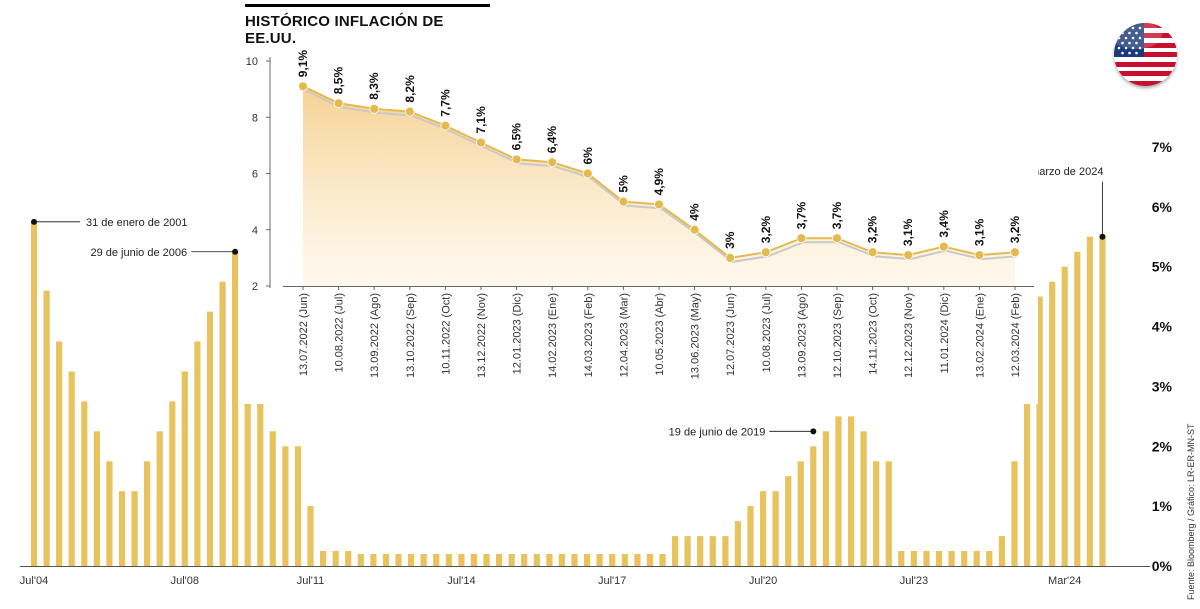 This screenshot has width=1200, height=609. What do you see at coordinates (717, 432) in the screenshot?
I see `annotation-label: 19 de junio de 2019` at bounding box center [717, 432].